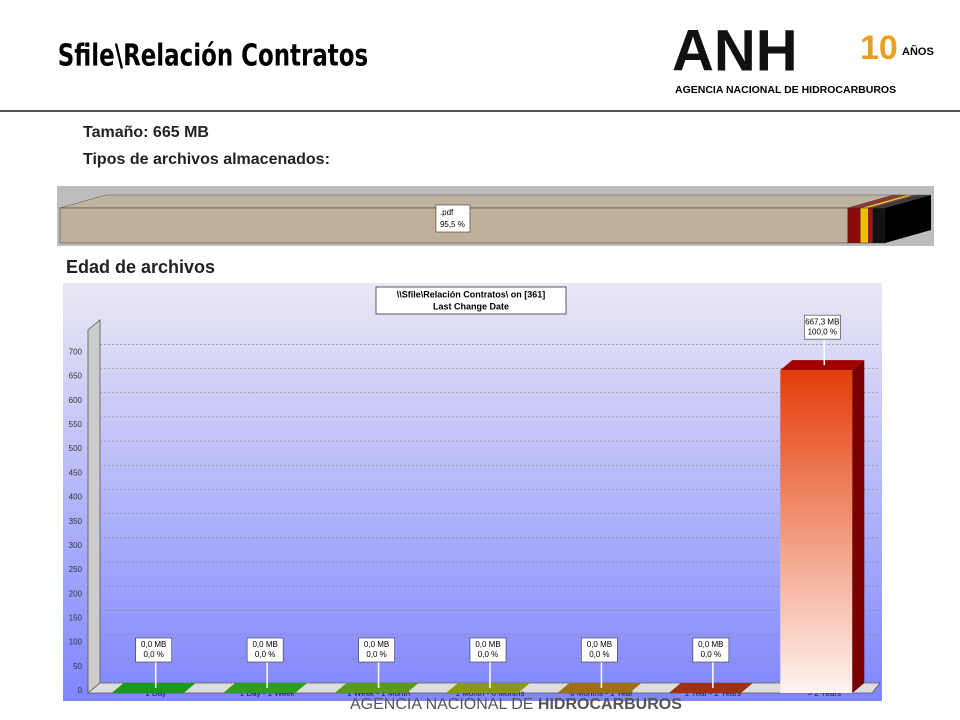  Describe the element at coordinates (858, 526) in the screenshot. I see `bar-side` at that location.